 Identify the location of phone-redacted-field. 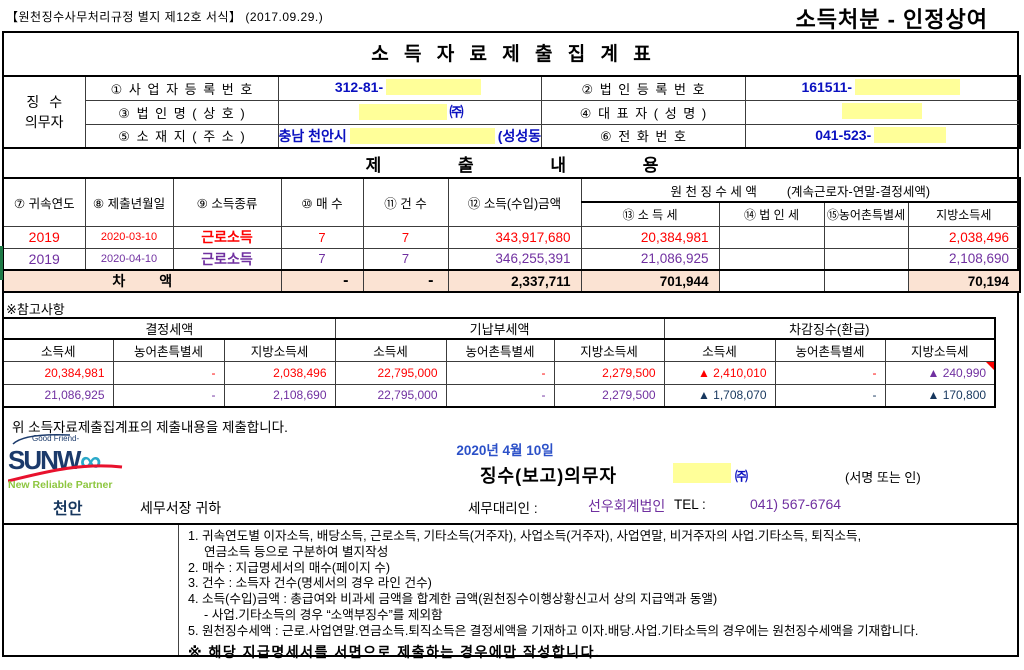
(910, 134).